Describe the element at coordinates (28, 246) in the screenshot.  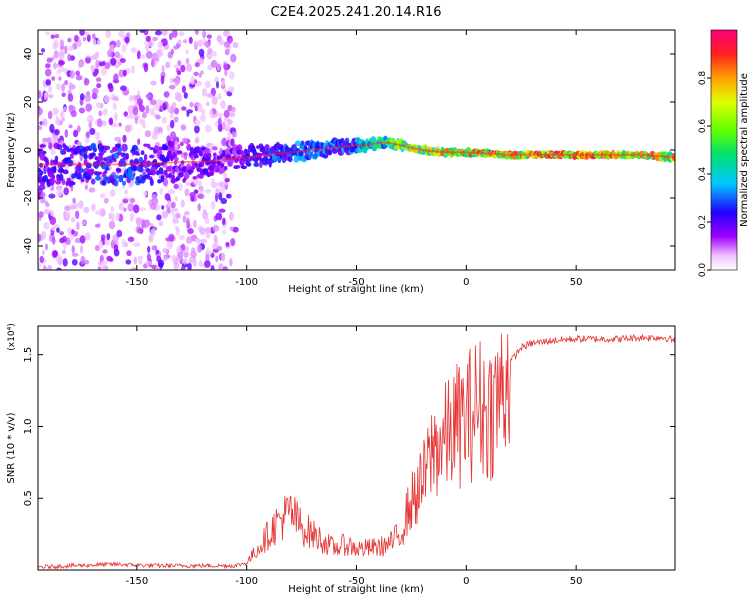
I see `spectrogram-ytick-label: -40` at that location.